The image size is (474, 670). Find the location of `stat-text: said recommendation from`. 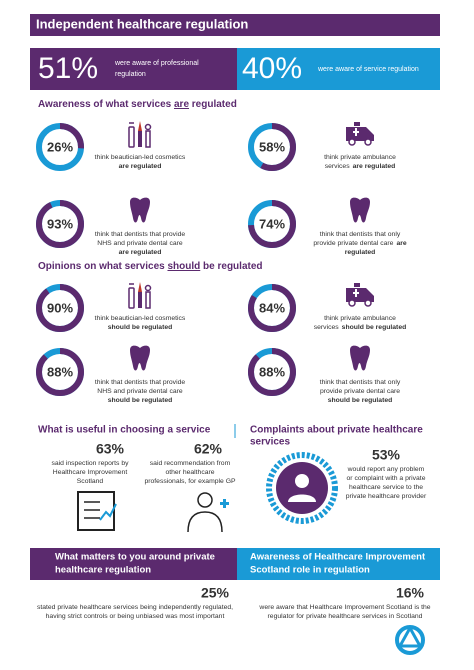

stat-text: said recommendation from is located at coordinates (190, 463).